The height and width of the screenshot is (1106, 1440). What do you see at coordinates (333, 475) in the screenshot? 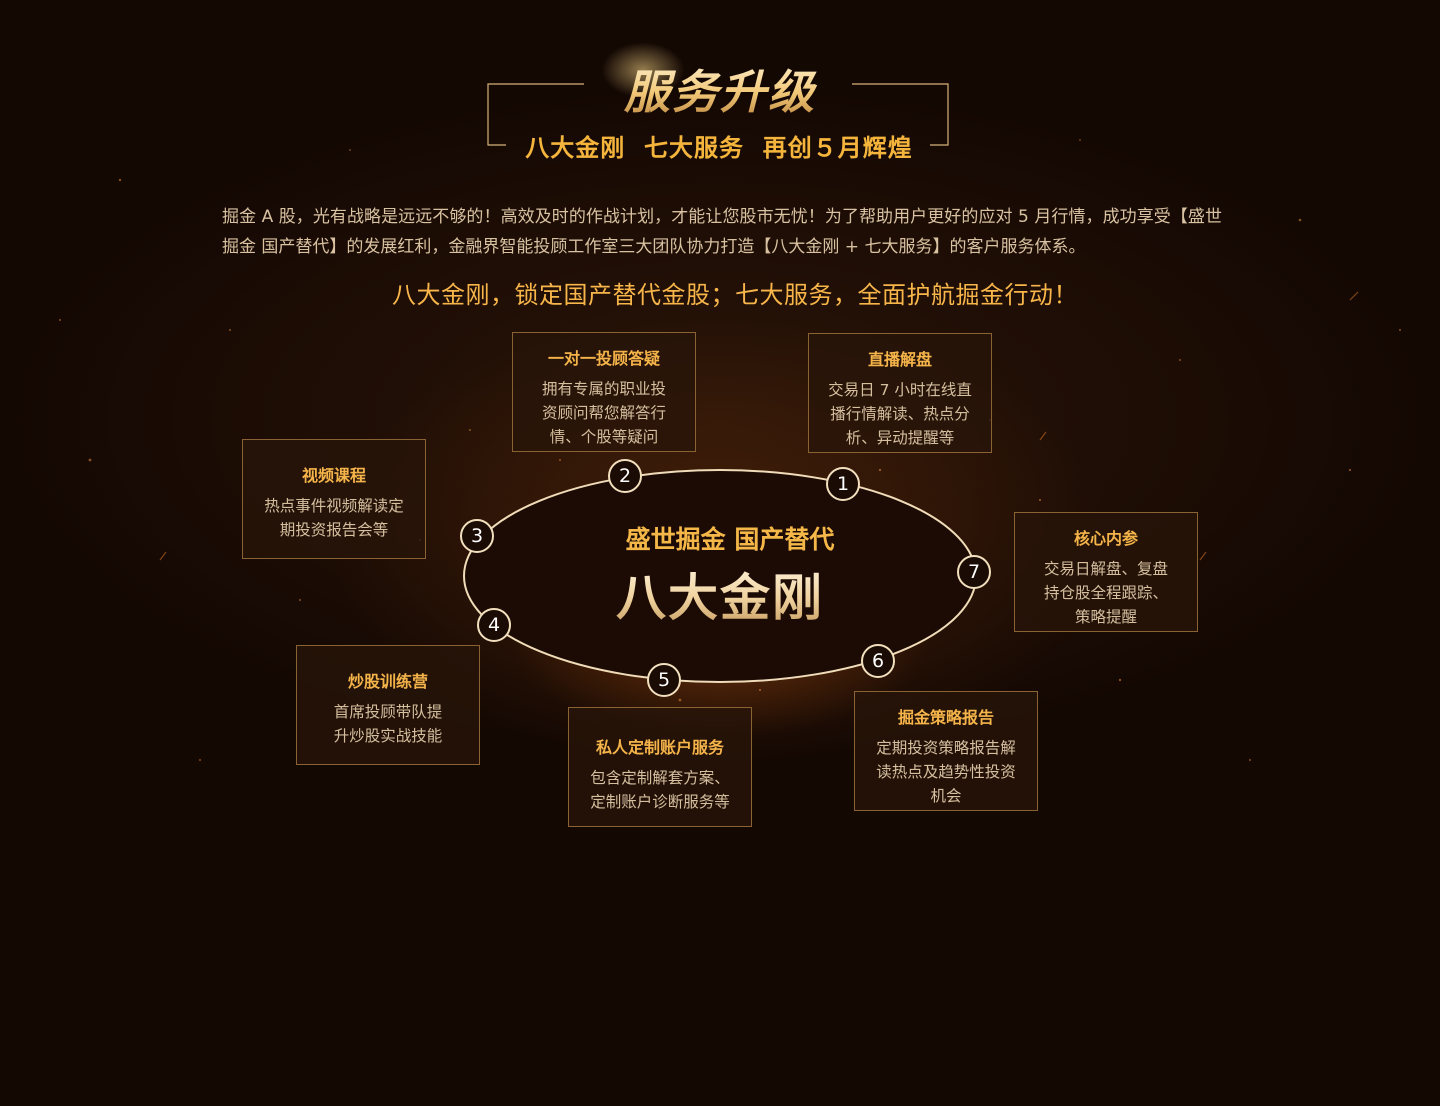
I see `service-title: 视频课程` at bounding box center [333, 475].